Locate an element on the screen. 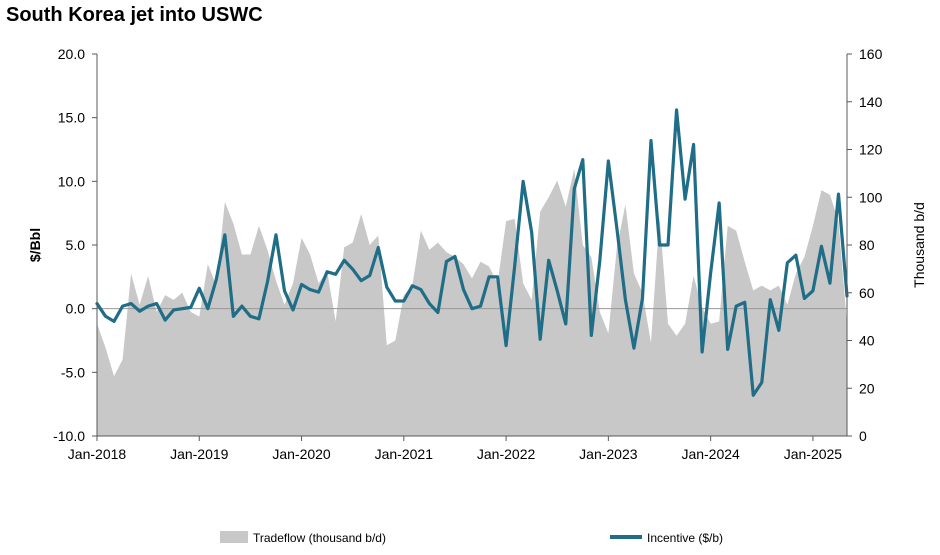 This screenshot has height=555, width=940. left-axis-label: $/Bbl is located at coordinates (35, 245).